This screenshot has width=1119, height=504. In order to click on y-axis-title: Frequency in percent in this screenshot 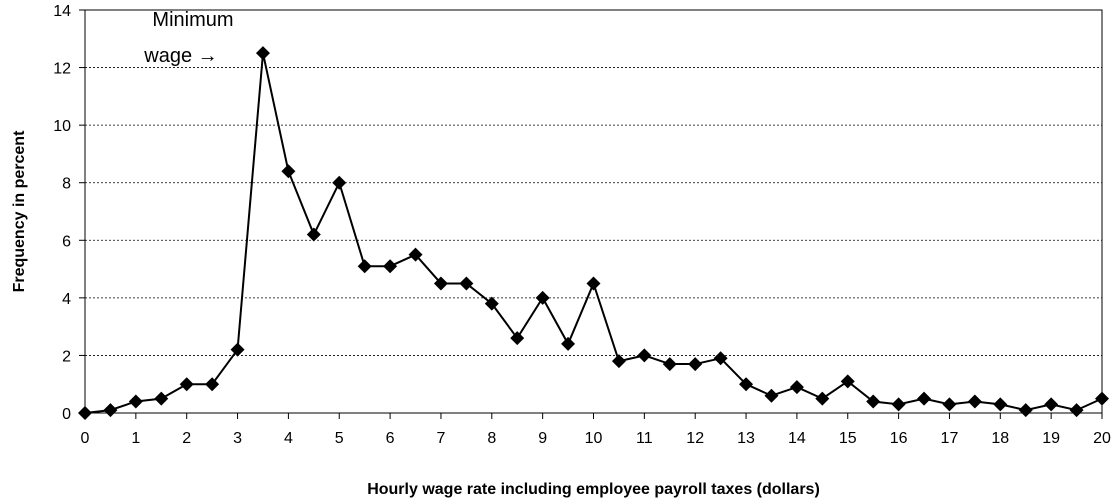, I will do `click(19, 211)`.